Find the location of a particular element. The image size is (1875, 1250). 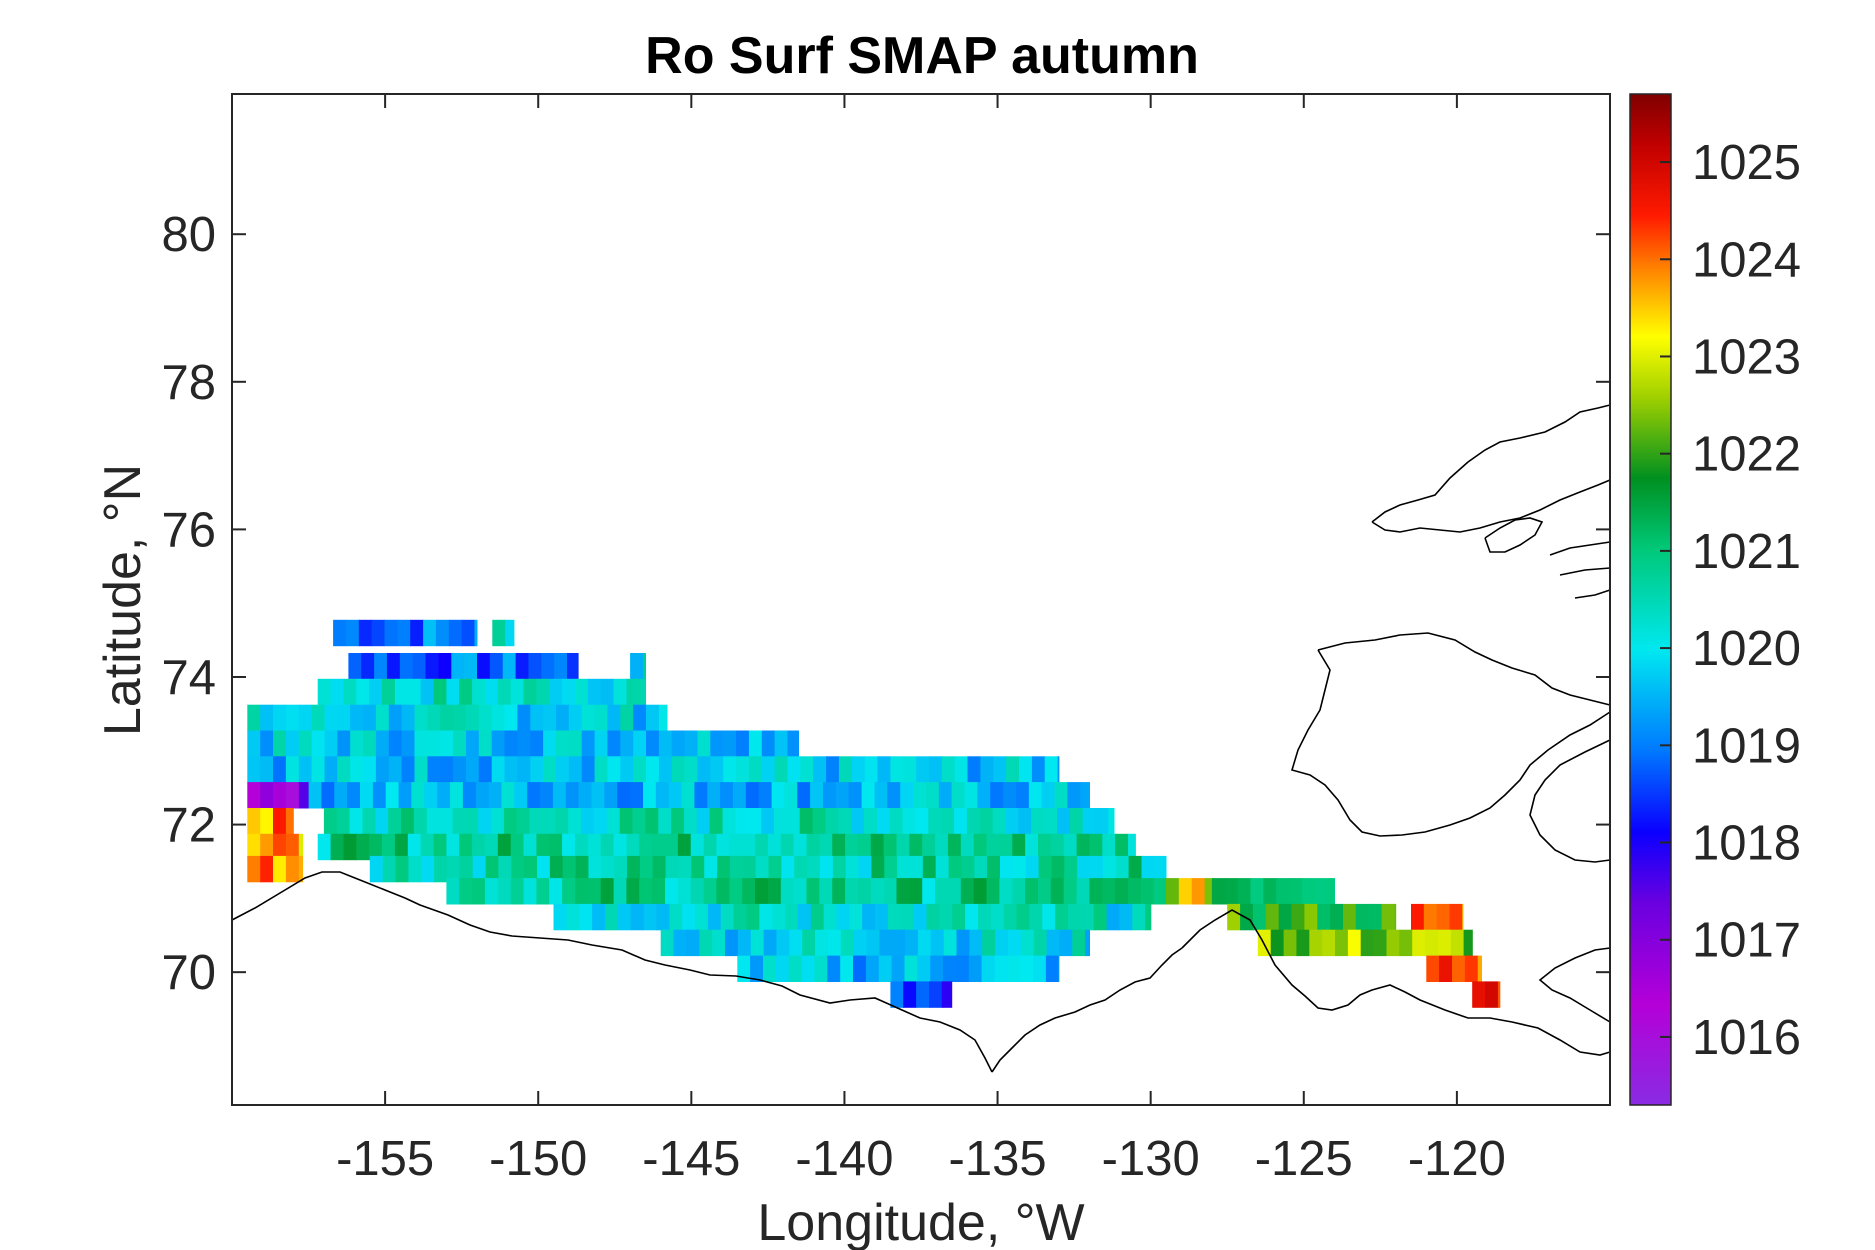

colorbar-ticks: 1016 1017 1018 1019 1020 1021 1022 1023 1024 1025 is located at coordinates (1730, 600).